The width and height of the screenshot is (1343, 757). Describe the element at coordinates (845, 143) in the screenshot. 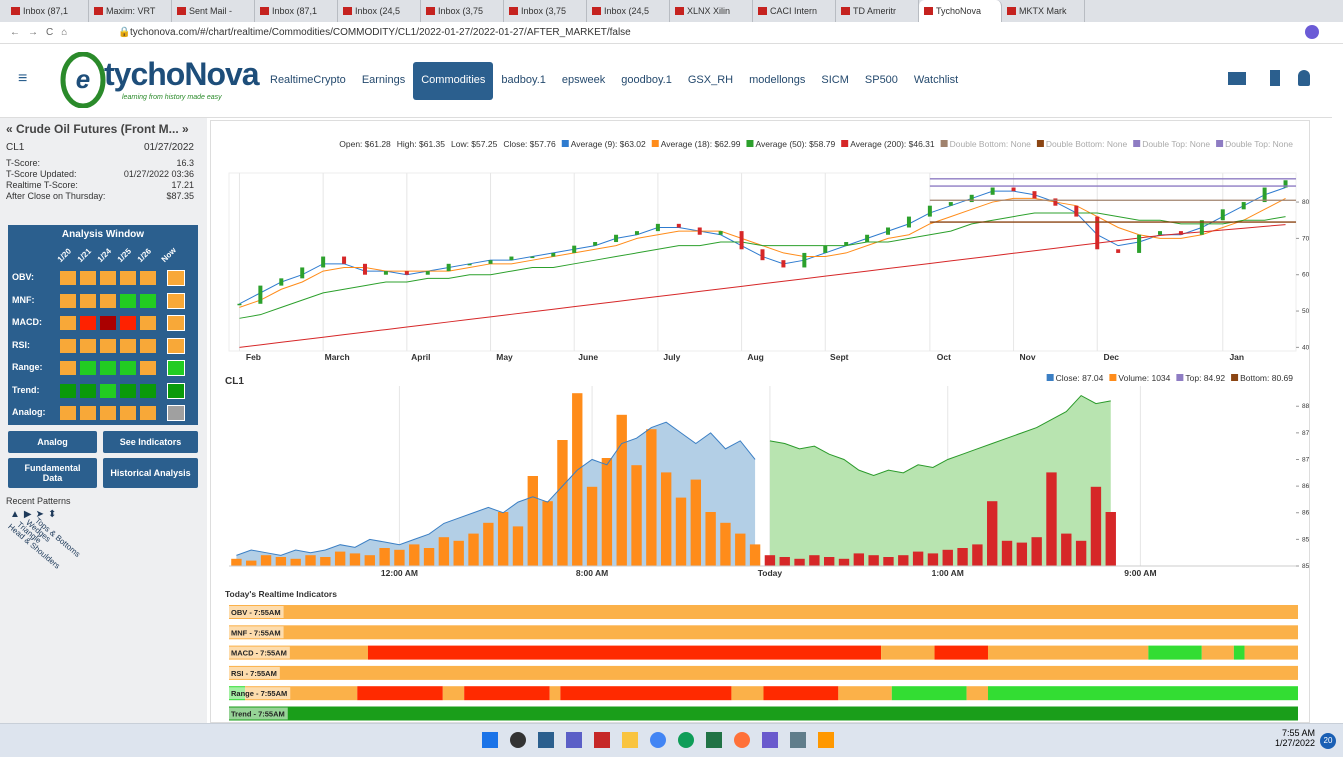

I see `legend-swatch` at that location.